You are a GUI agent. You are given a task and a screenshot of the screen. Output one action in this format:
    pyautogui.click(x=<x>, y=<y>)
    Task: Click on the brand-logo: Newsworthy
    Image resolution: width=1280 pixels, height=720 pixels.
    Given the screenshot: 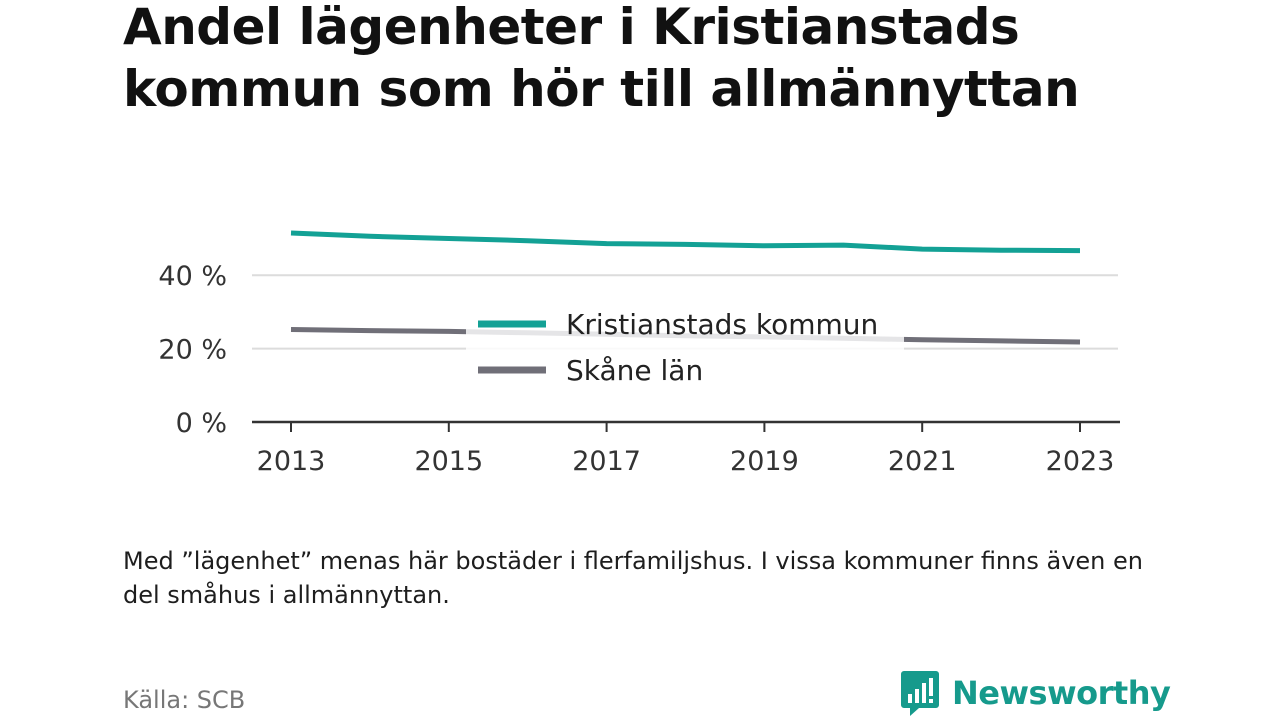 What is the action you would take?
    pyautogui.click(x=1035, y=693)
    